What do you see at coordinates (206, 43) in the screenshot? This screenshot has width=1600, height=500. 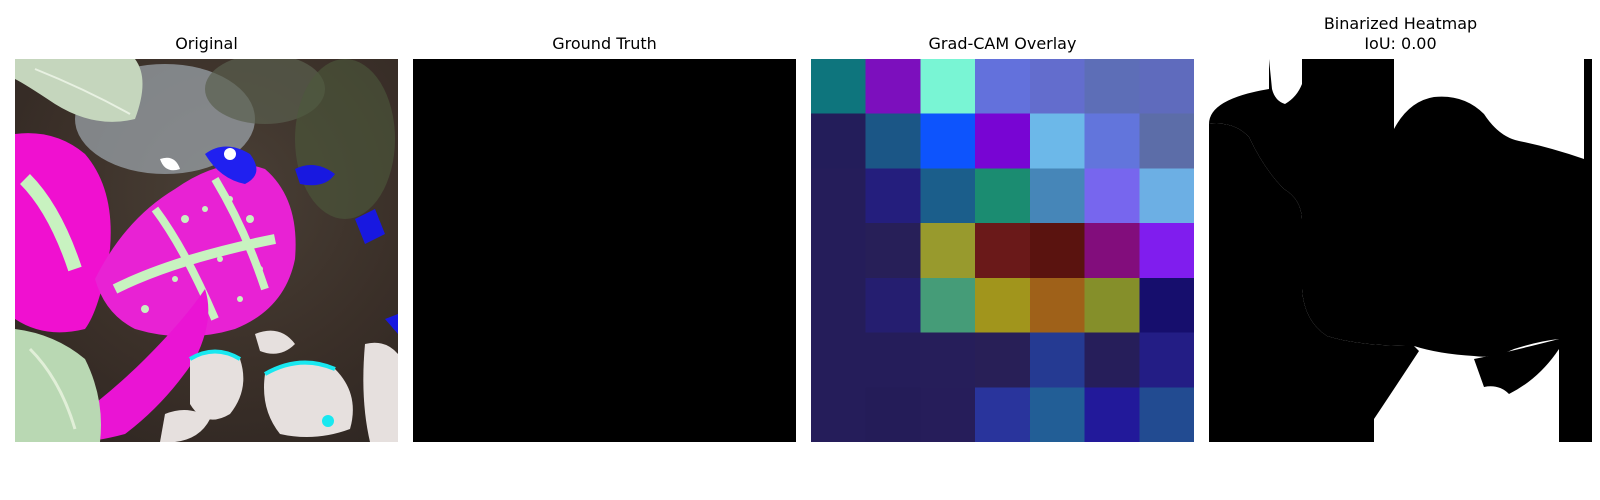 I see `original-title: Original` at bounding box center [206, 43].